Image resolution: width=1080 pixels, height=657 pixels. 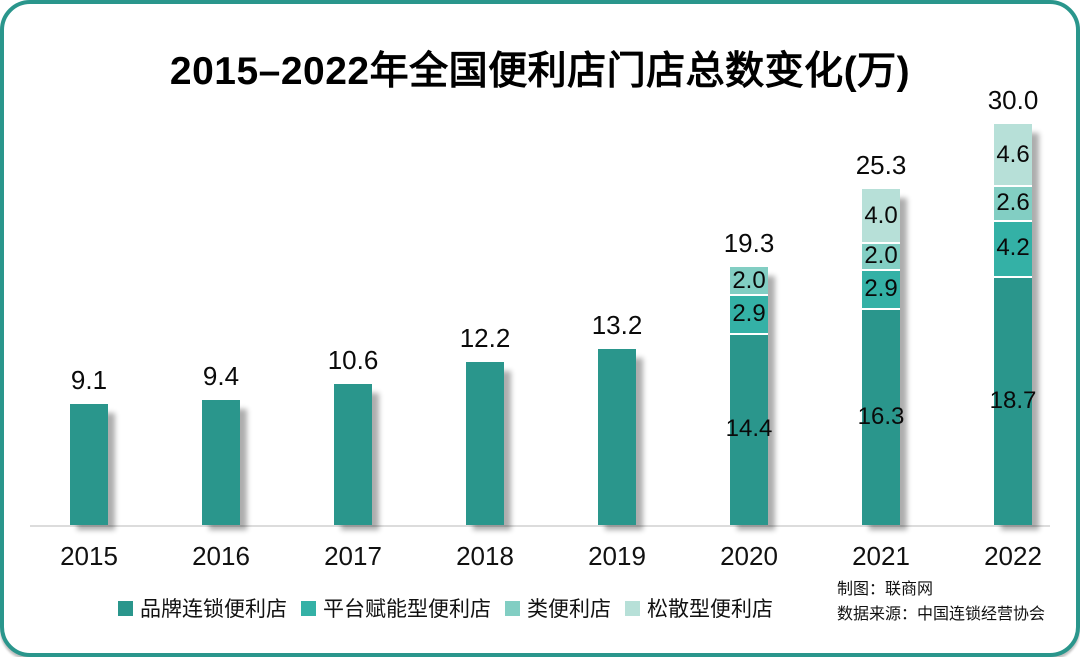 I want to click on chart-title: 2015–2022年全国便利店门店总数变化(万), so click(x=540, y=71).